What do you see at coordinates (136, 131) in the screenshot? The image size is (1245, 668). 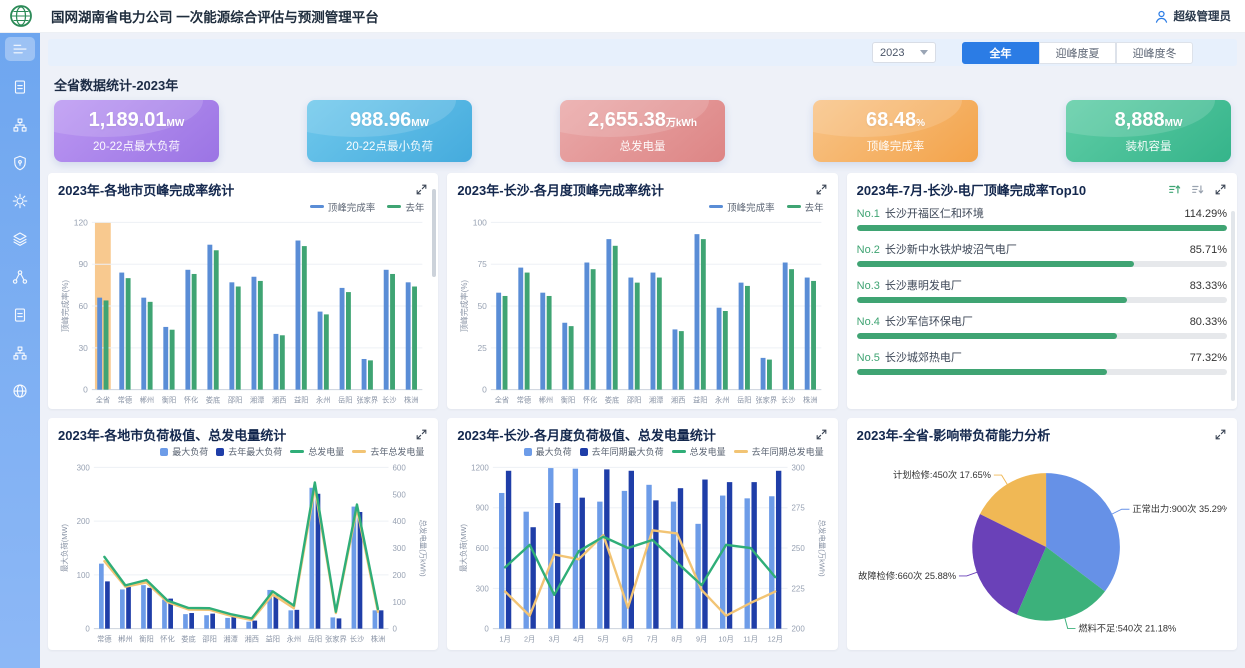 I see `stat-card-max-load: 1,189.01MW 20-22点最大负荷` at bounding box center [136, 131].